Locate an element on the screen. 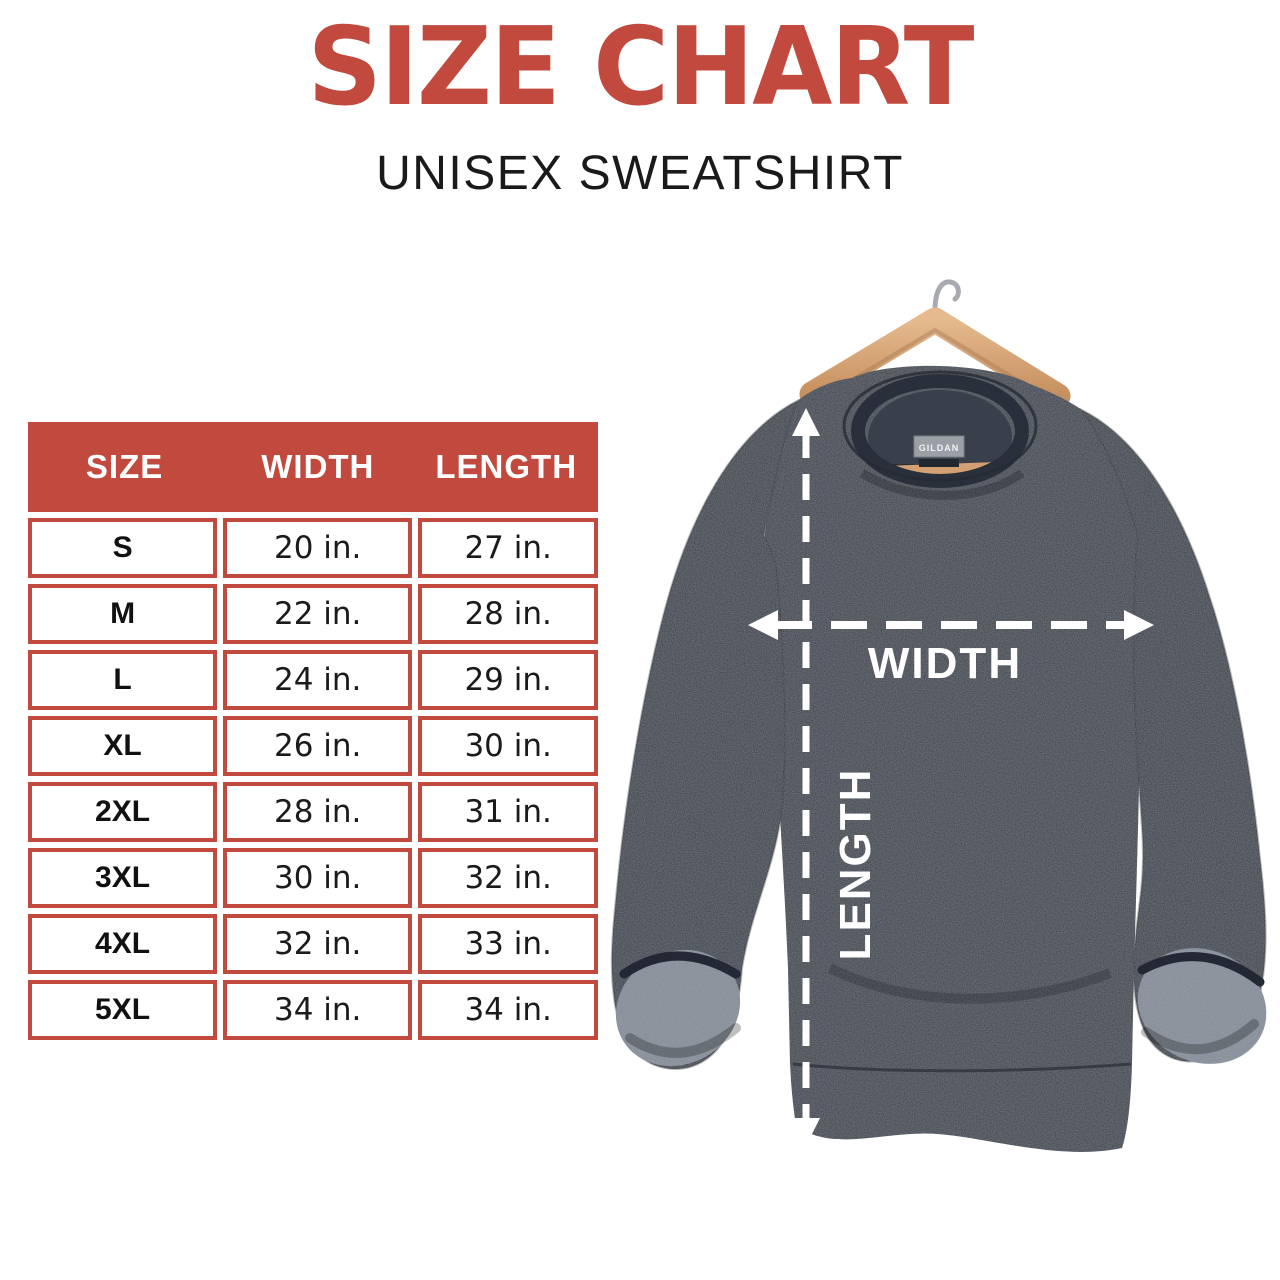  size-cell: 2XL is located at coordinates (123, 812).